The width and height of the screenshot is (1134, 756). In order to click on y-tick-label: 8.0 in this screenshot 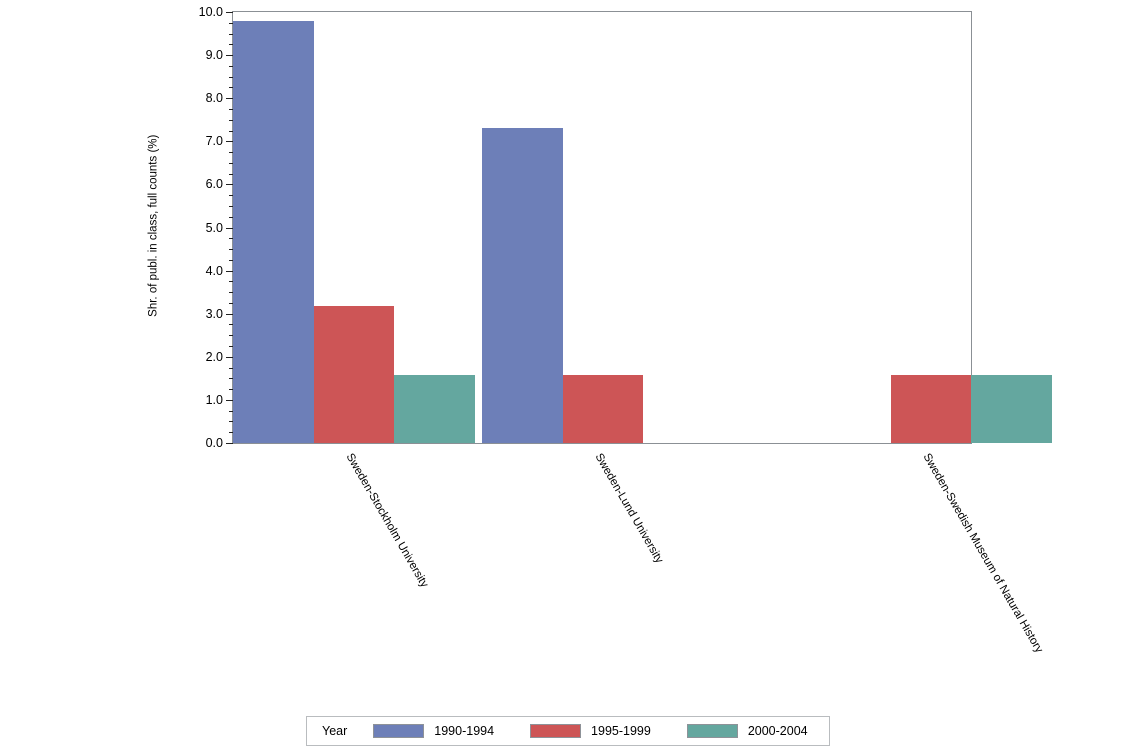, I will do `click(214, 98)`.